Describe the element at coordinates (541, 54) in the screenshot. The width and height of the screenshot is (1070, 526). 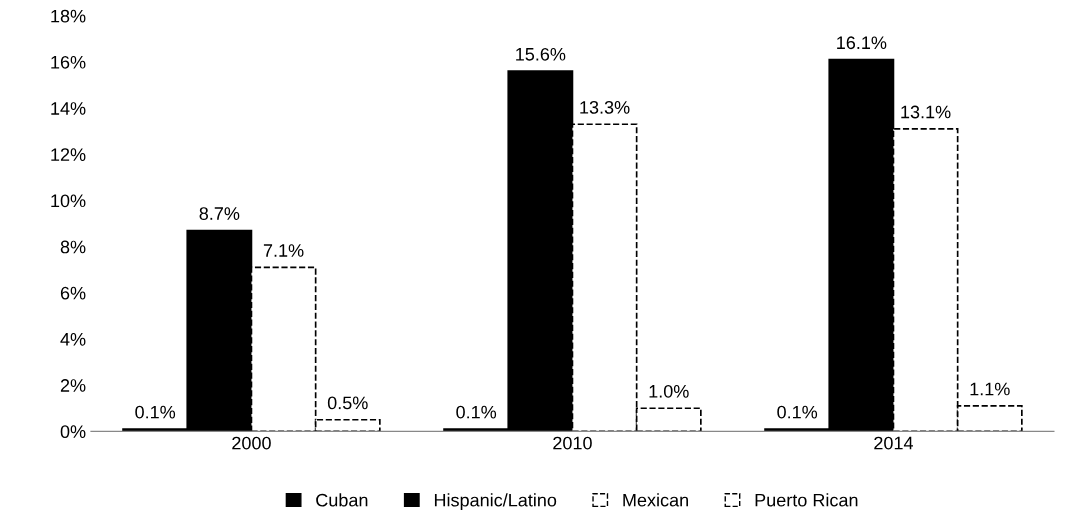
I see `data-label: 15.6%` at that location.